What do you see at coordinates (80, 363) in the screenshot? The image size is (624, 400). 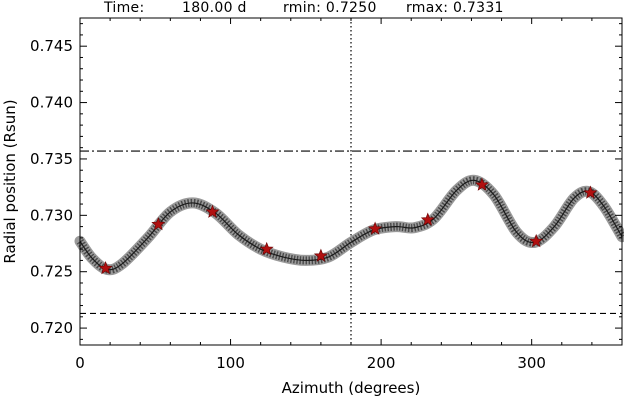 I see `x-tick-label-0: 0` at bounding box center [80, 363].